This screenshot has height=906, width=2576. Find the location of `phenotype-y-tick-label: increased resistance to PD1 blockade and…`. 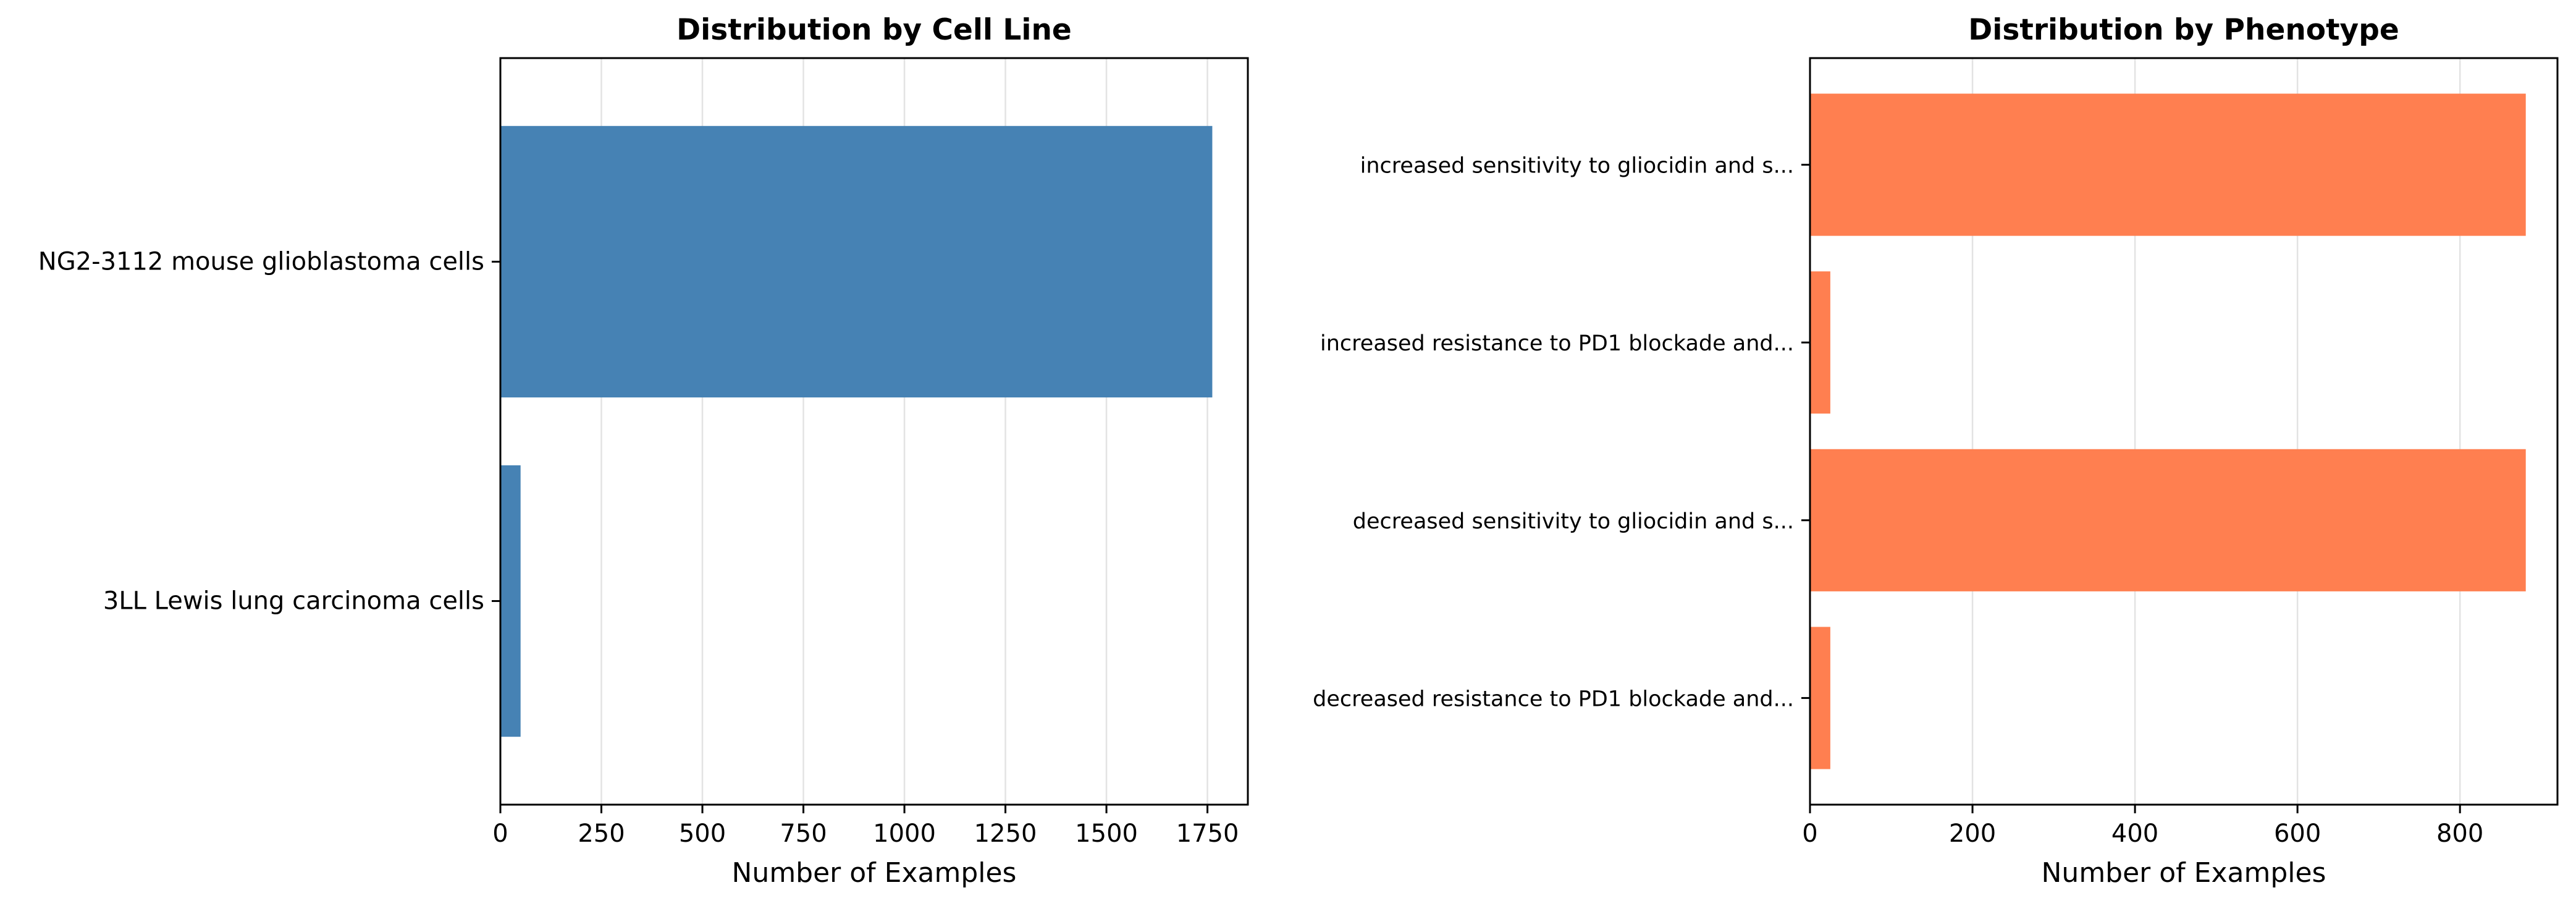

phenotype-y-tick-label: increased resistance to PD1 blockade and… is located at coordinates (1557, 343).